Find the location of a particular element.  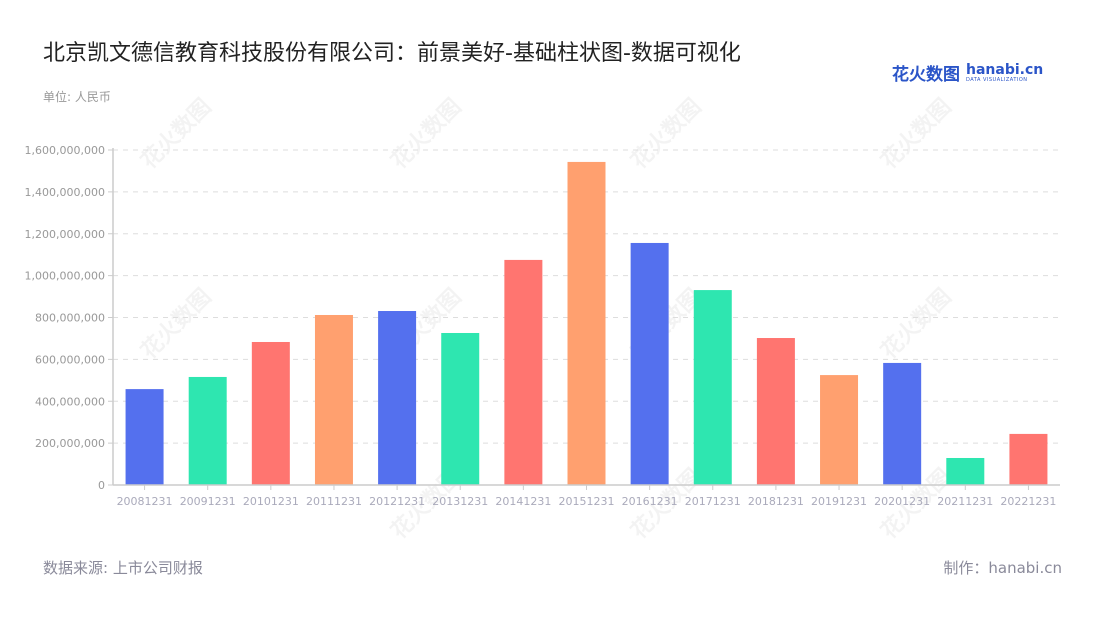

x-tick-label: 20221231 is located at coordinates (1028, 501).